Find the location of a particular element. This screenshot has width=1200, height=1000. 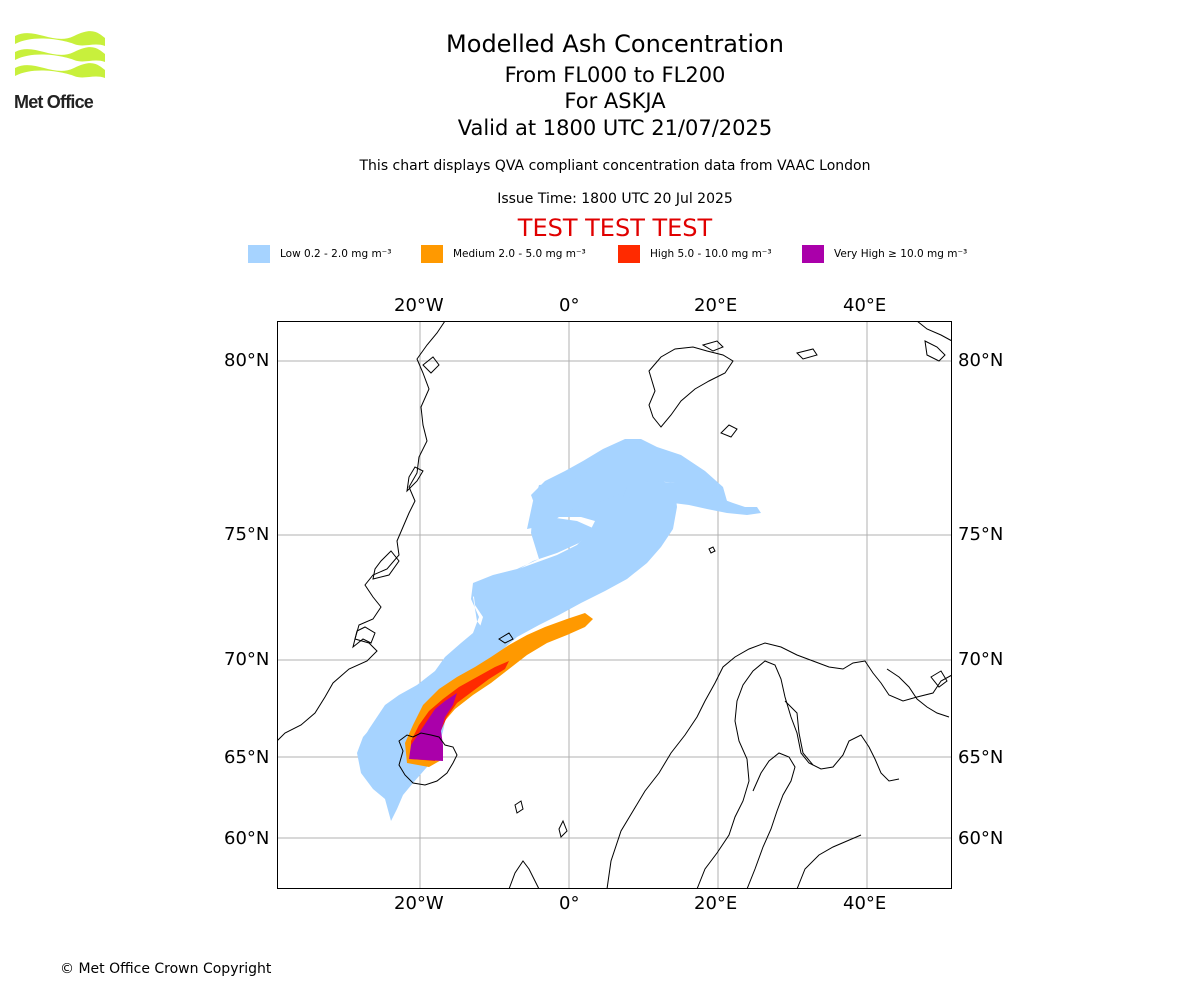

chart-title: Modelled Ash Concentration is located at coordinates (615, 44).